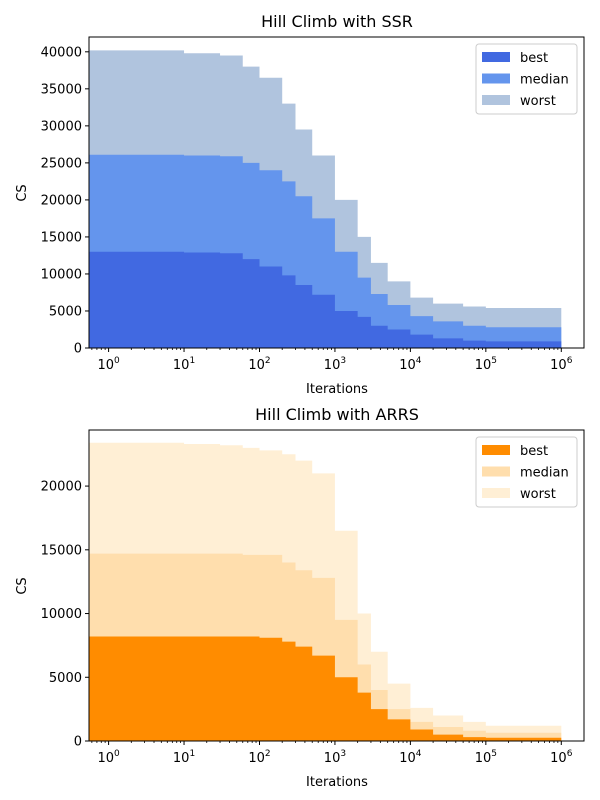 This screenshot has width=600, height=800. Describe the element at coordinates (61, 89) in the screenshot. I see `y-tick-label: 35000` at that location.